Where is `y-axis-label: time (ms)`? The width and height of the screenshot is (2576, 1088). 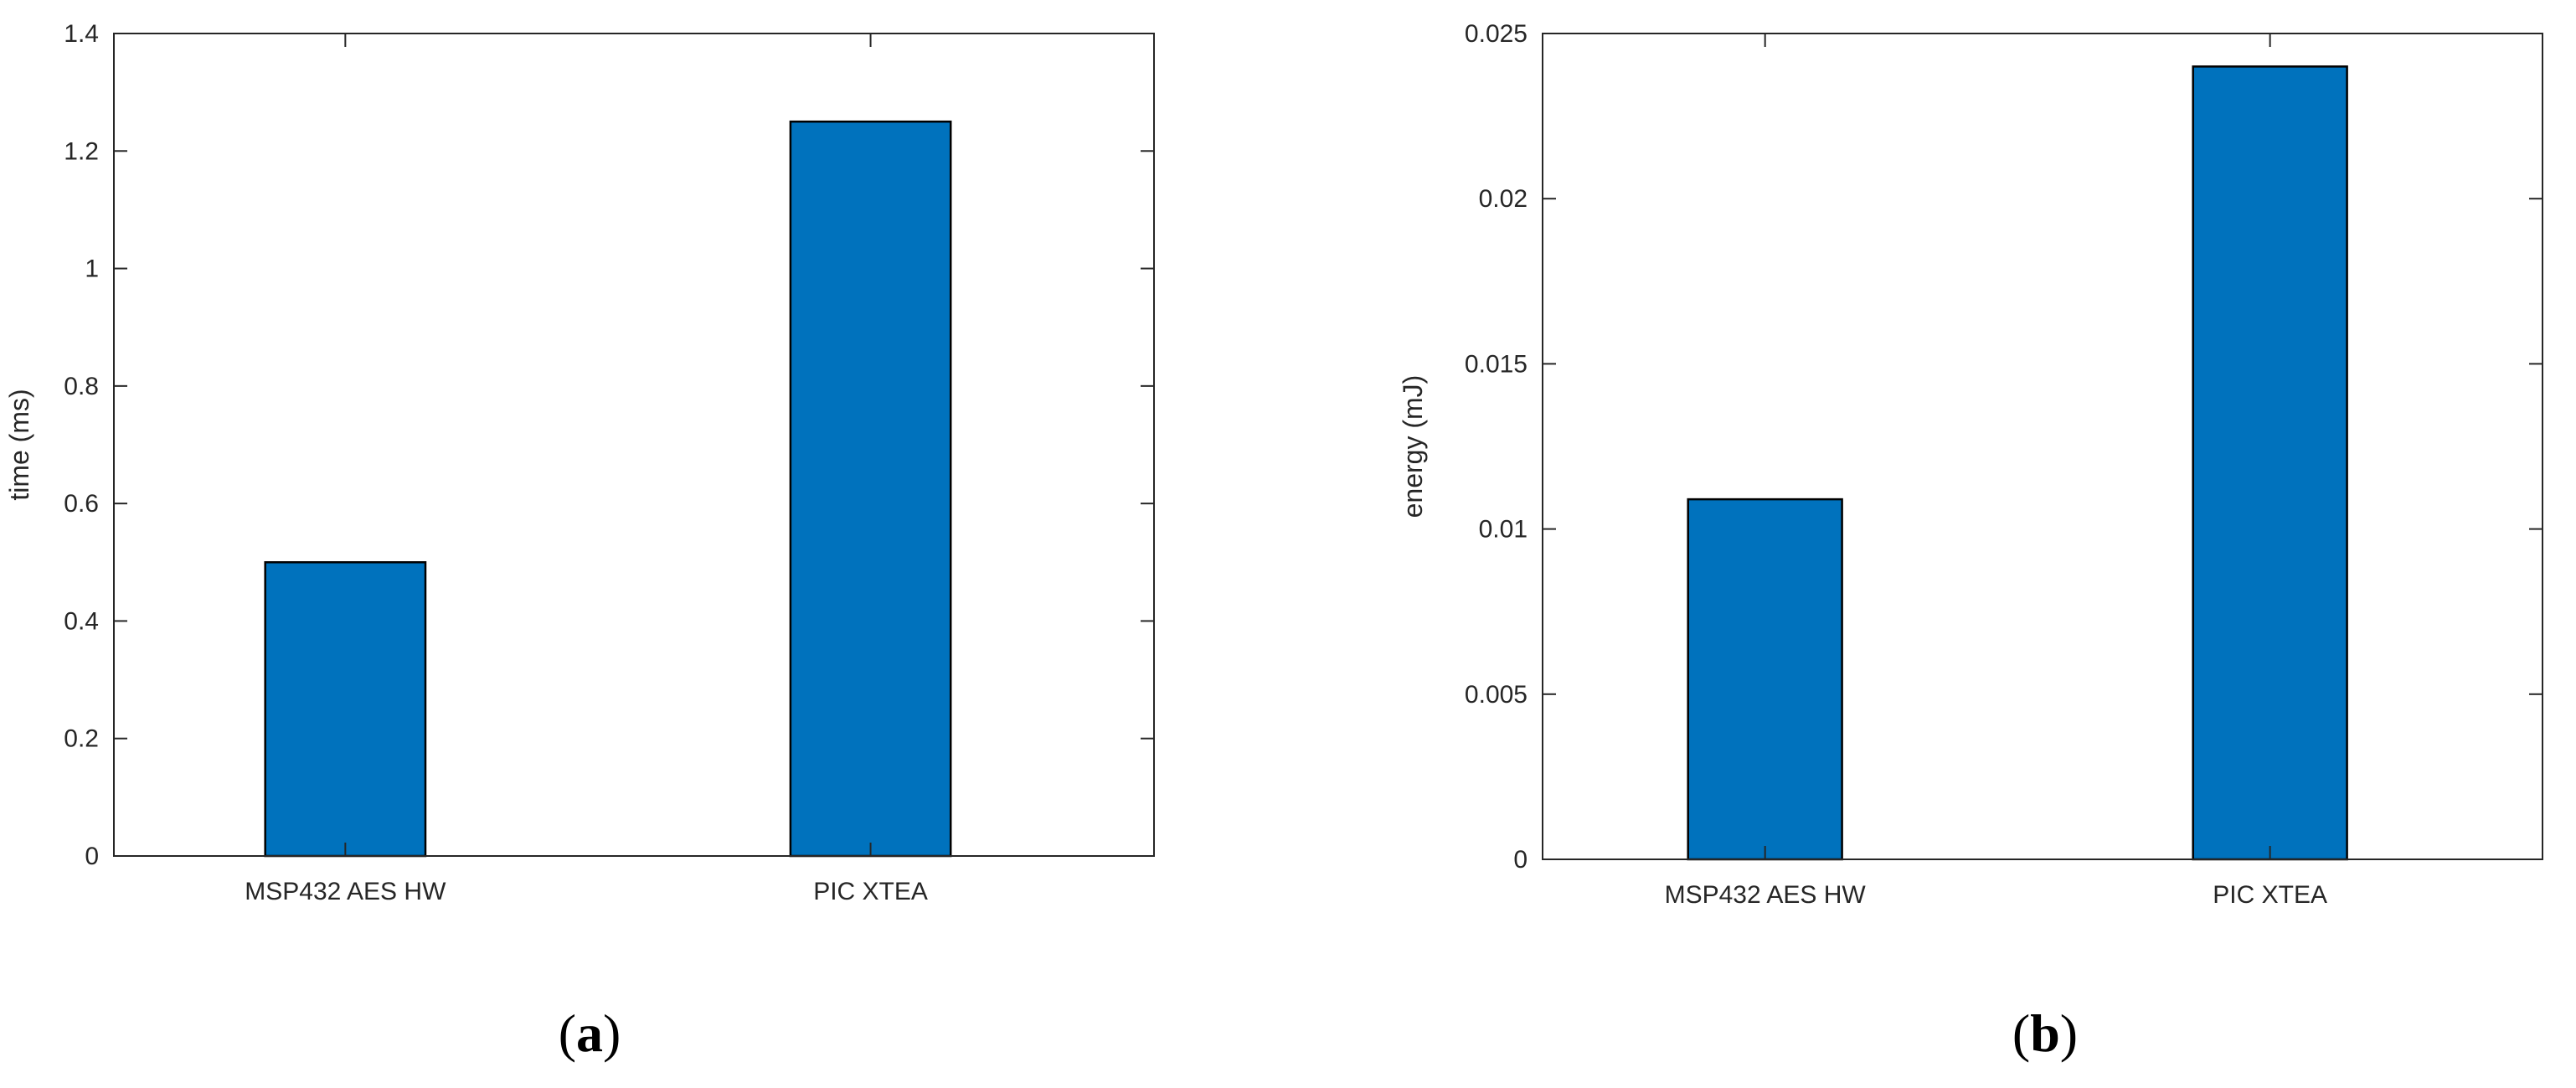 y-axis-label: time (ms) is located at coordinates (19, 444).